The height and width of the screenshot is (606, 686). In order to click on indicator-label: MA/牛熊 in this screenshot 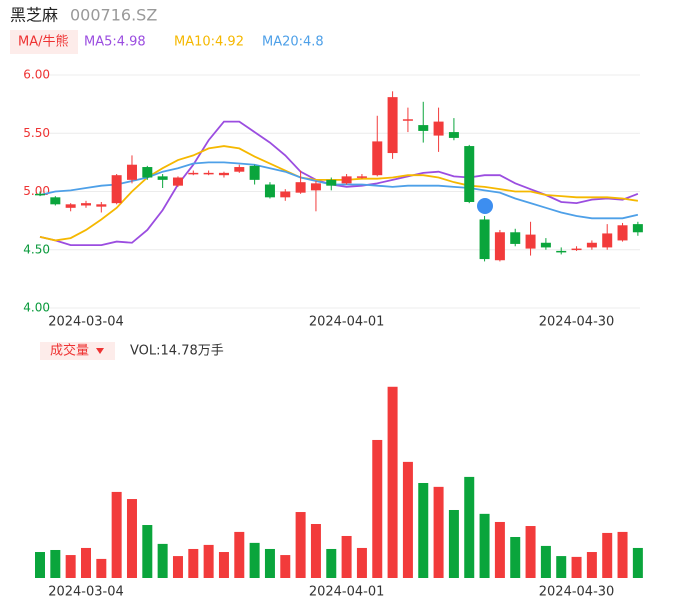, I will do `click(43, 42)`.